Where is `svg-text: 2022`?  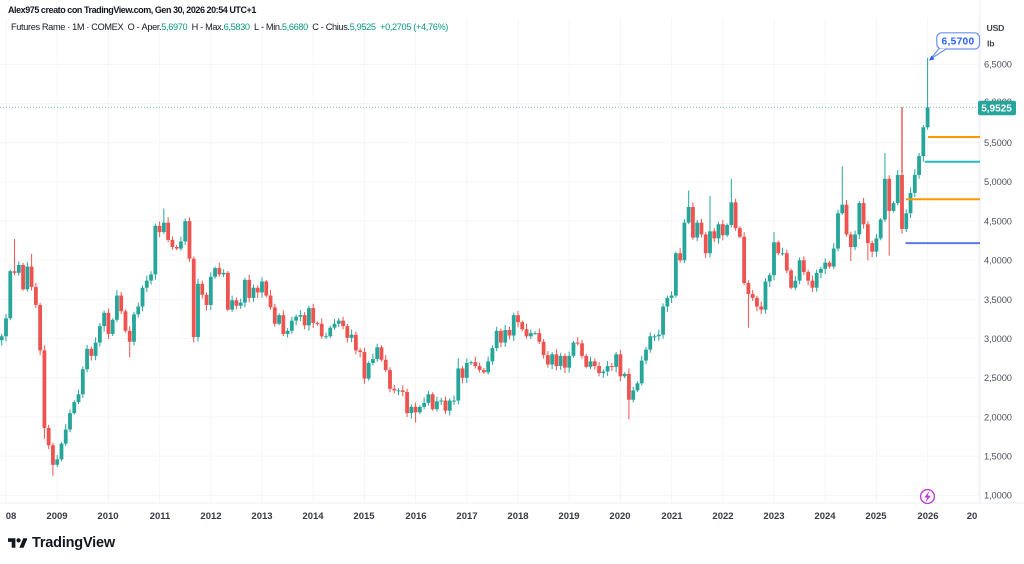 svg-text: 2022 is located at coordinates (722, 516).